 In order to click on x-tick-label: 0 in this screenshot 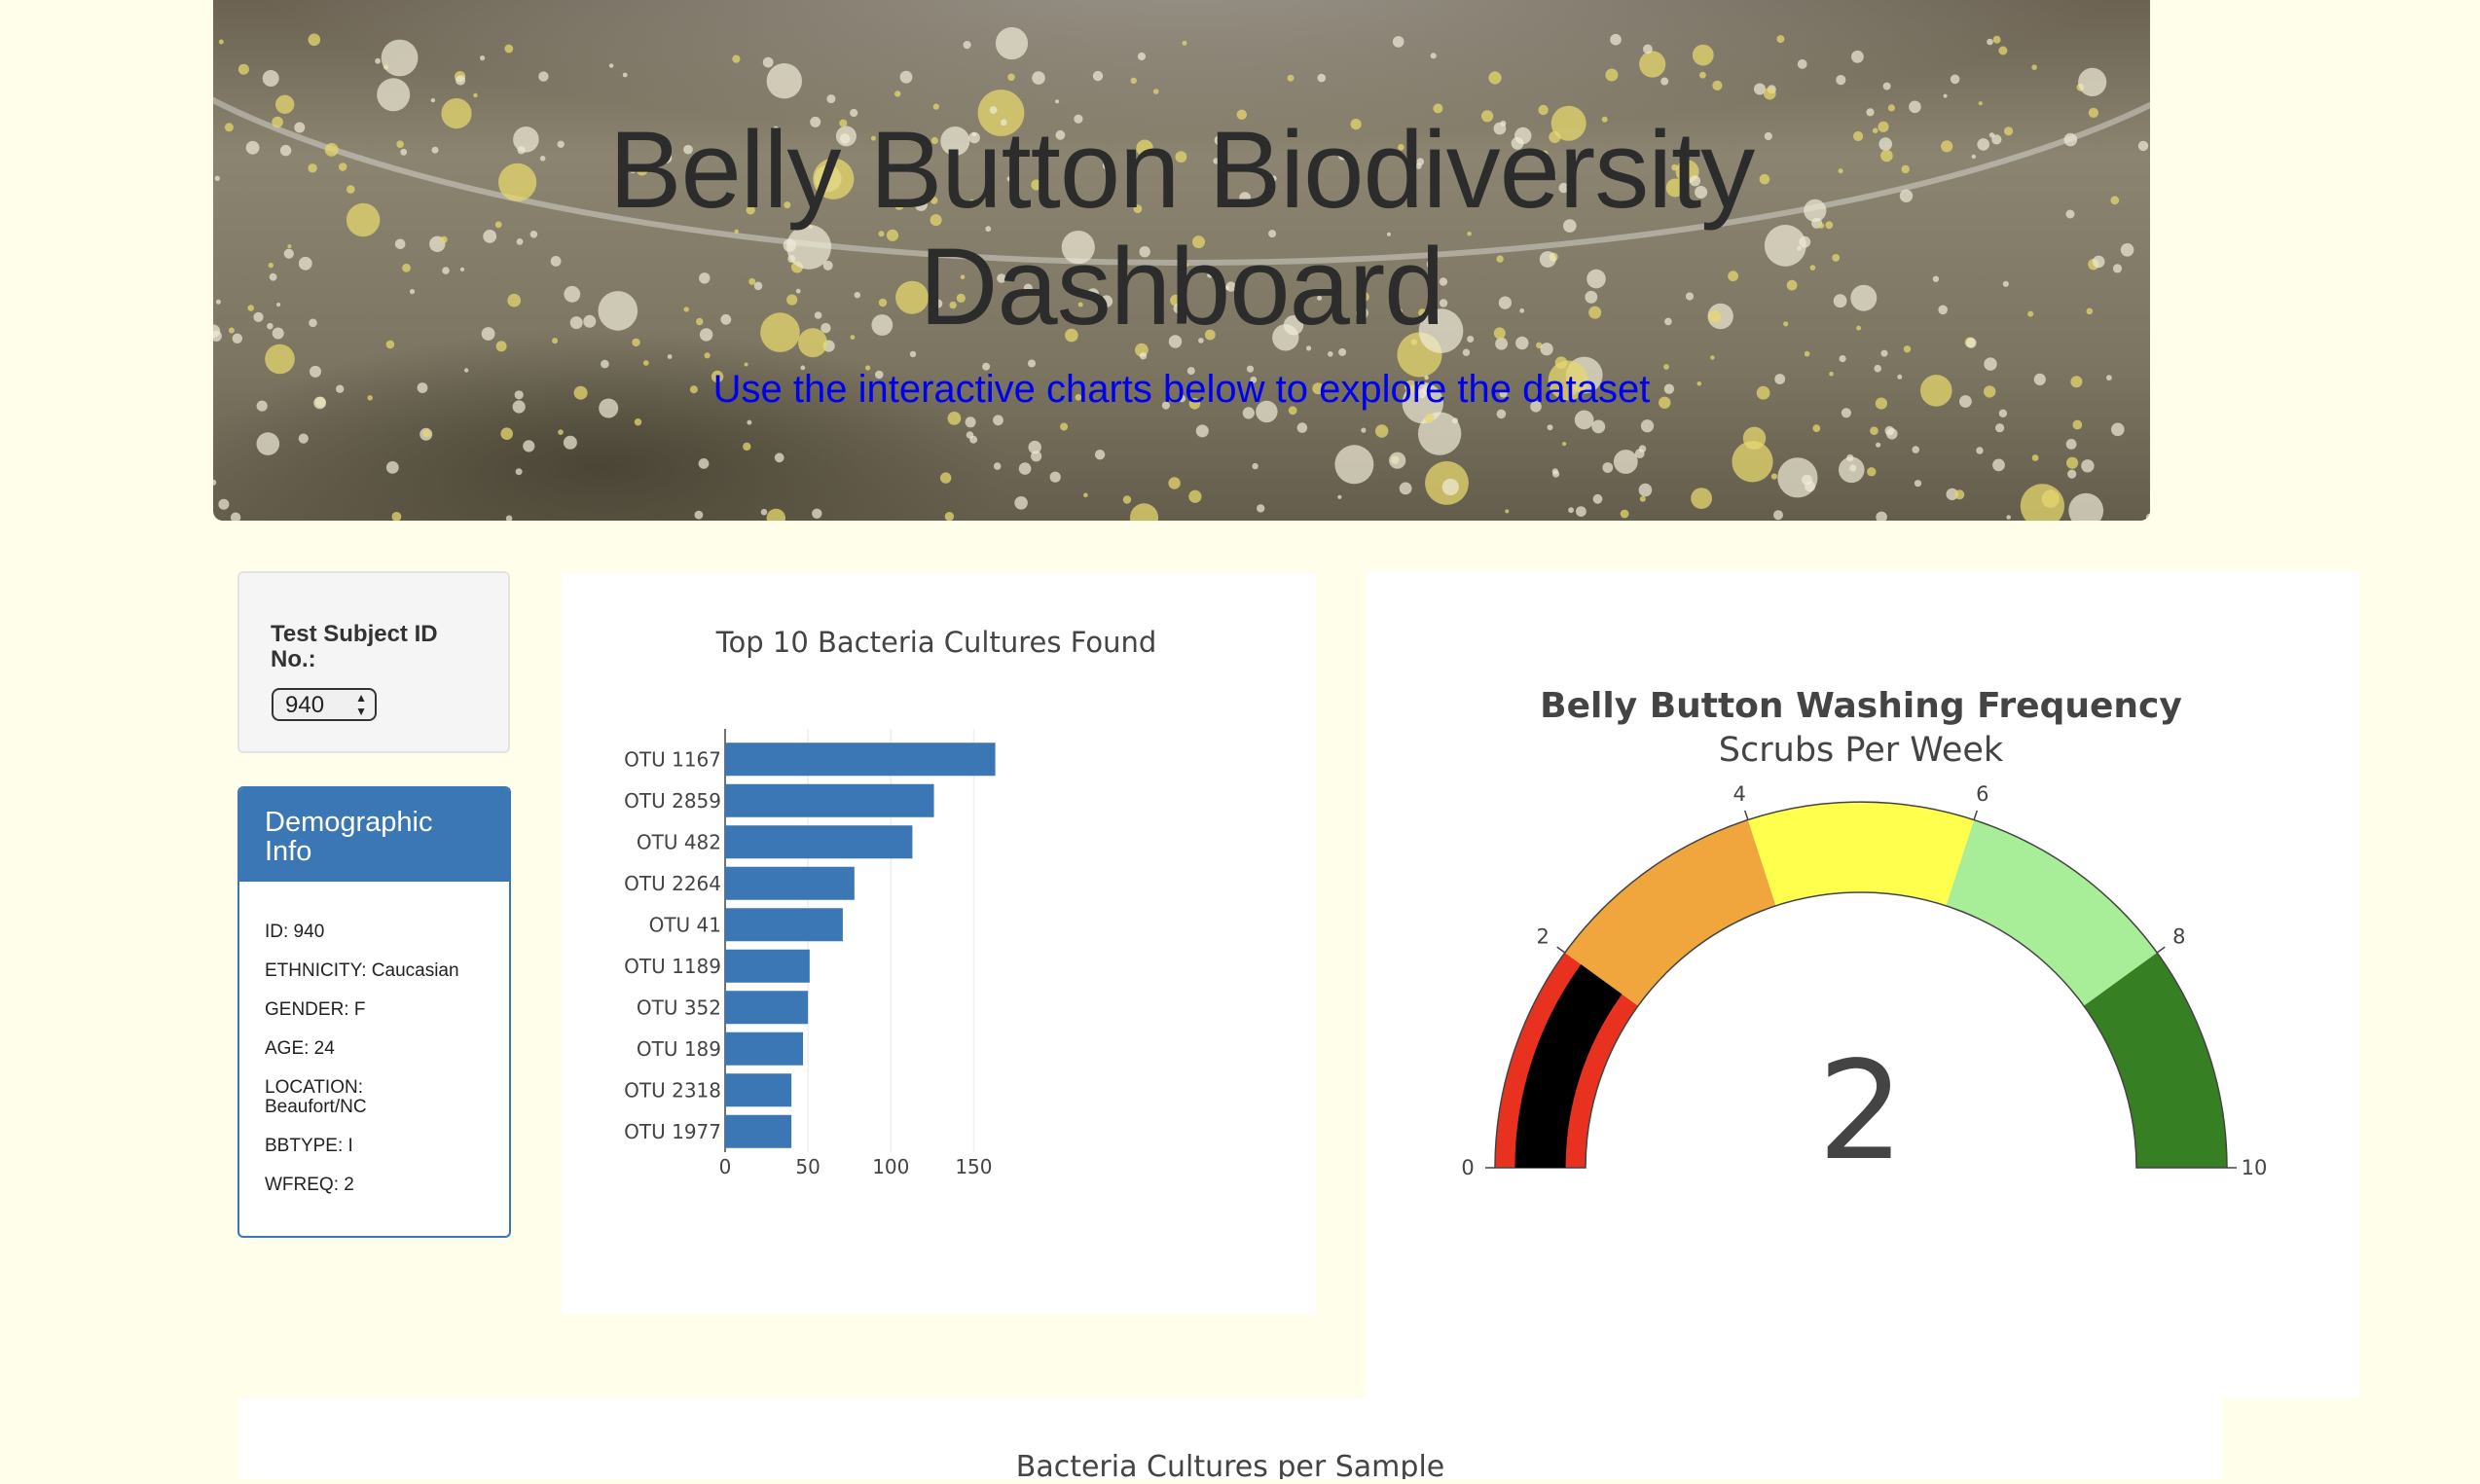, I will do `click(725, 1167)`.